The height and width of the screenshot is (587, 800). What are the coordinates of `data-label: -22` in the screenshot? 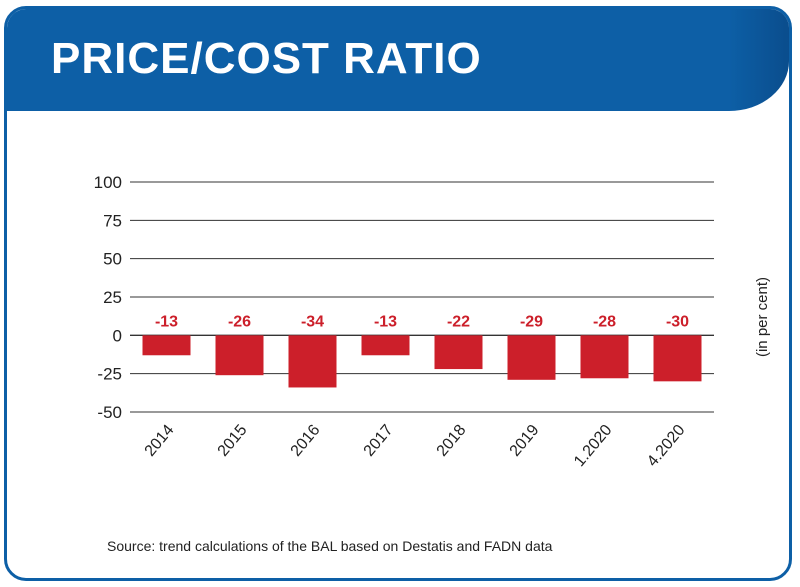 It's located at (458, 321).